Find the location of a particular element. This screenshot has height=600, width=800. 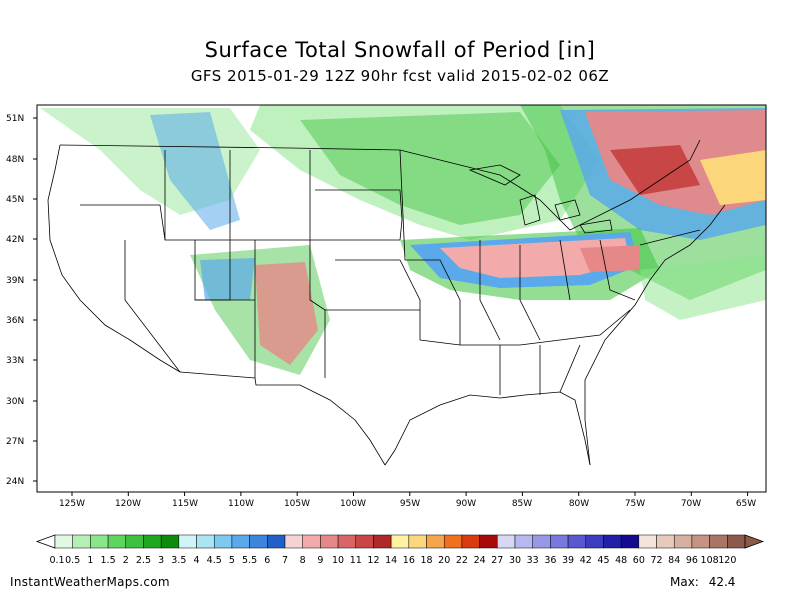

colorbar-label: 6 is located at coordinates (267, 560).